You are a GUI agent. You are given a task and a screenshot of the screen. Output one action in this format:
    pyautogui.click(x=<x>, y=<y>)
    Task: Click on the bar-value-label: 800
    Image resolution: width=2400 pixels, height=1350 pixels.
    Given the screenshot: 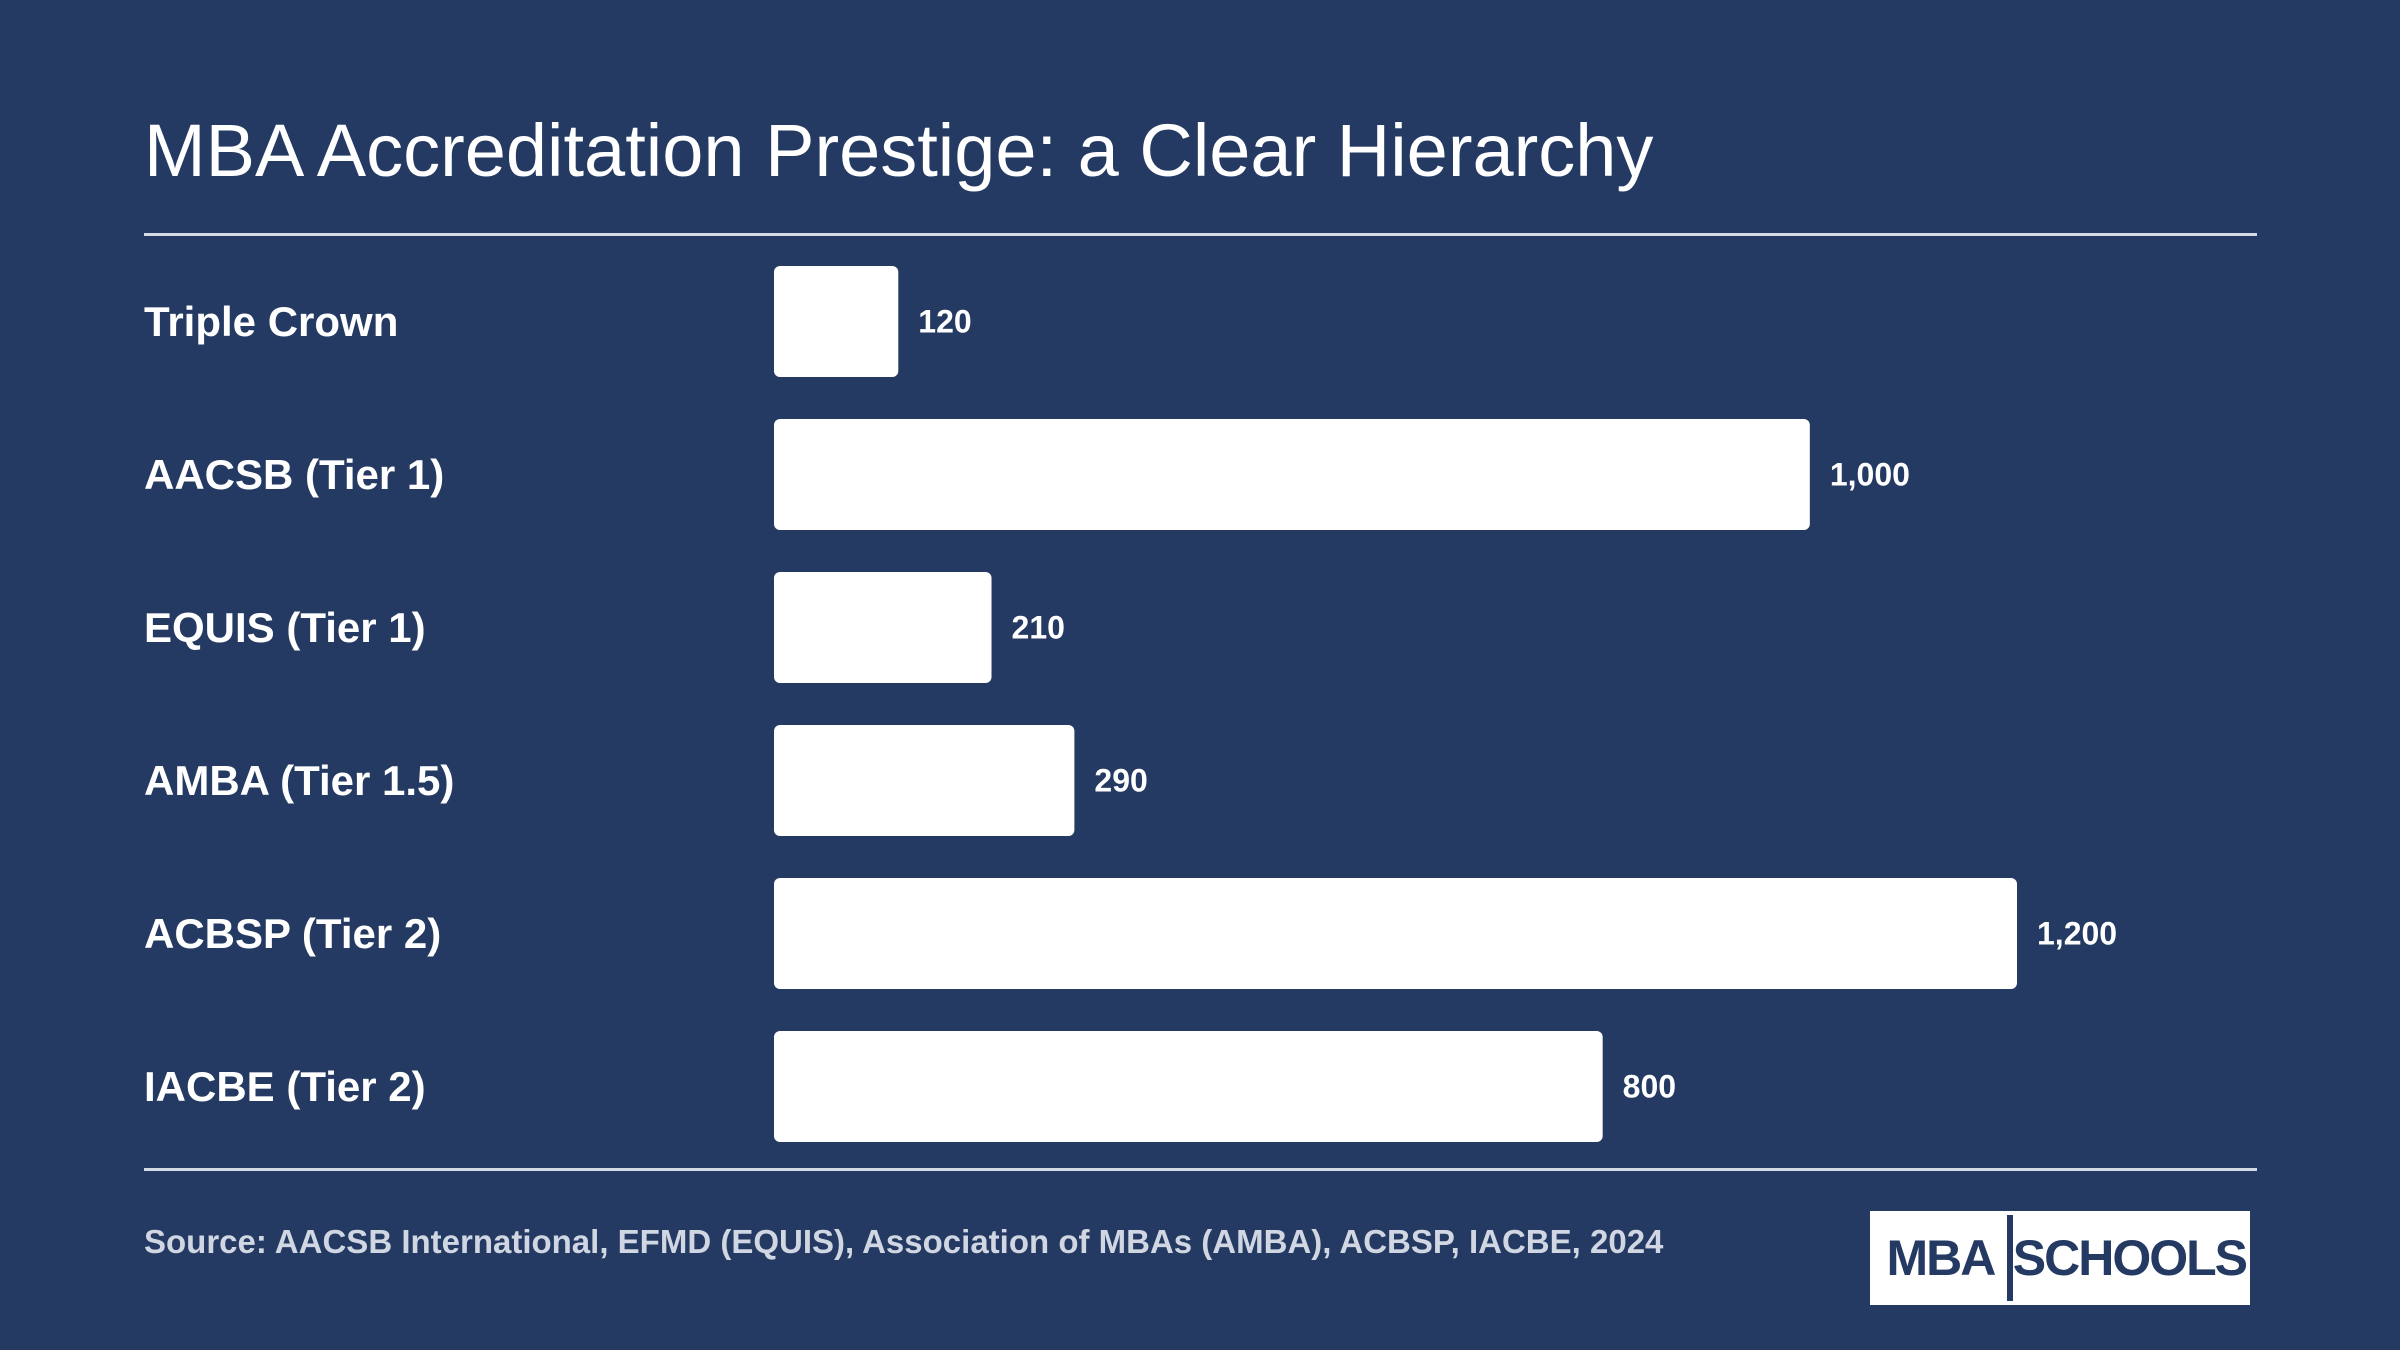 What is the action you would take?
    pyautogui.click(x=1649, y=1087)
    